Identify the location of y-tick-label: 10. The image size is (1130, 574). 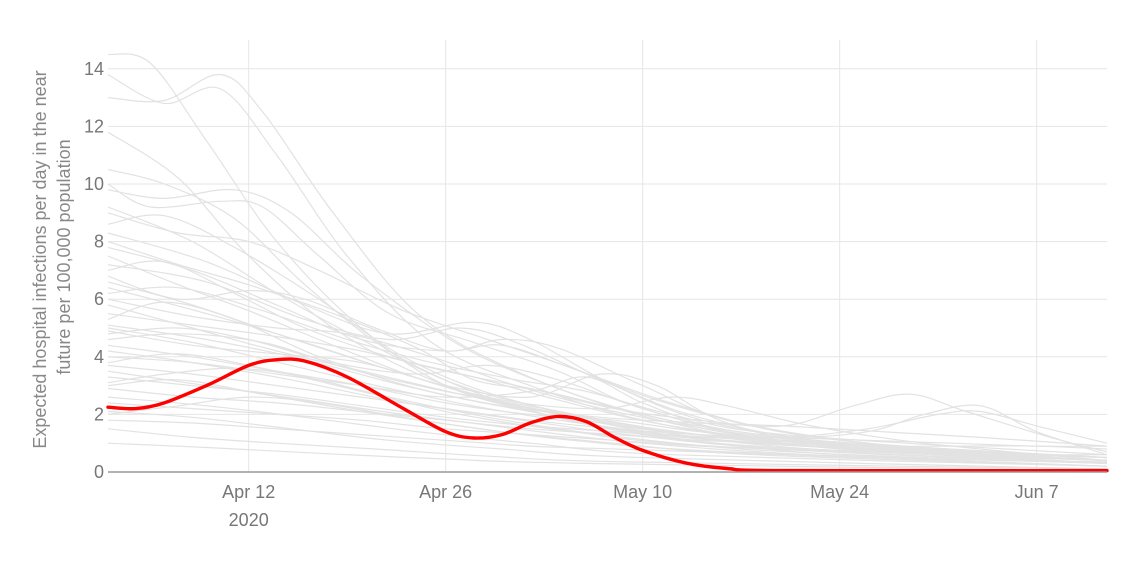
(94, 184).